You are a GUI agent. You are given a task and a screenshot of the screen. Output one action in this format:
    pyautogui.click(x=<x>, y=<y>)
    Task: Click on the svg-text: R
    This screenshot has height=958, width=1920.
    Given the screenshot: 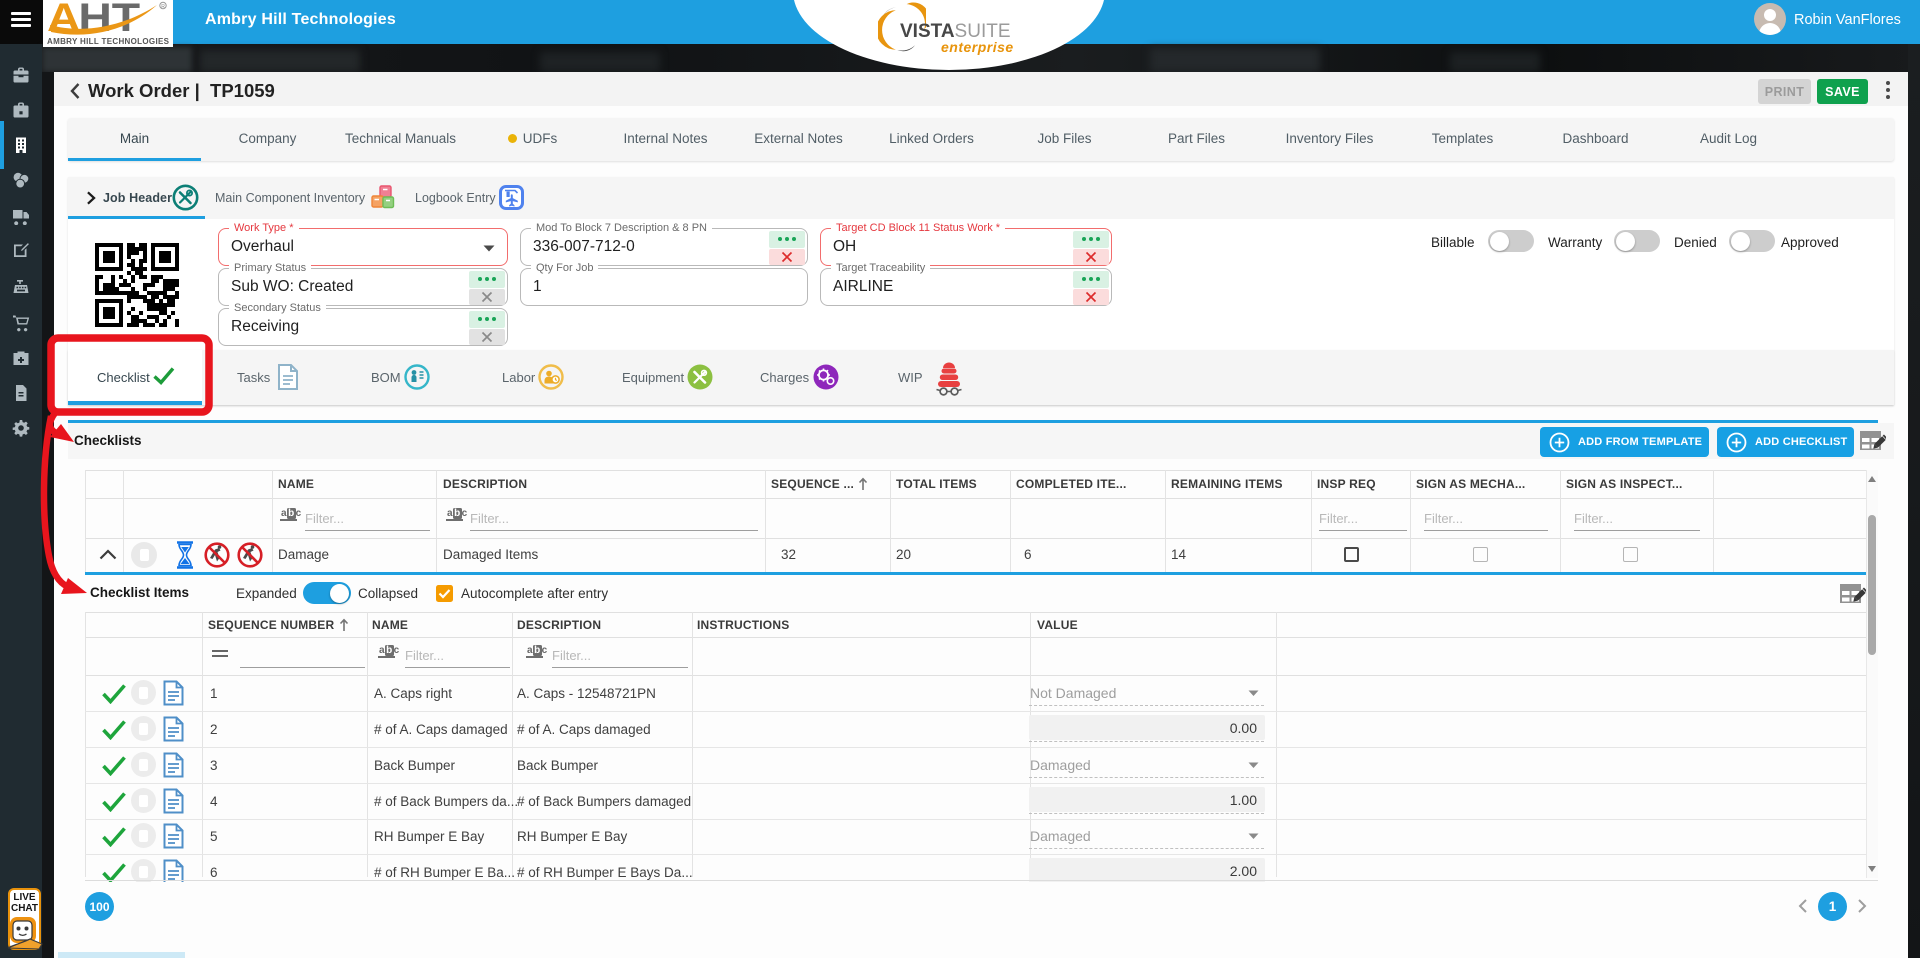 What is the action you would take?
    pyautogui.click(x=163, y=7)
    